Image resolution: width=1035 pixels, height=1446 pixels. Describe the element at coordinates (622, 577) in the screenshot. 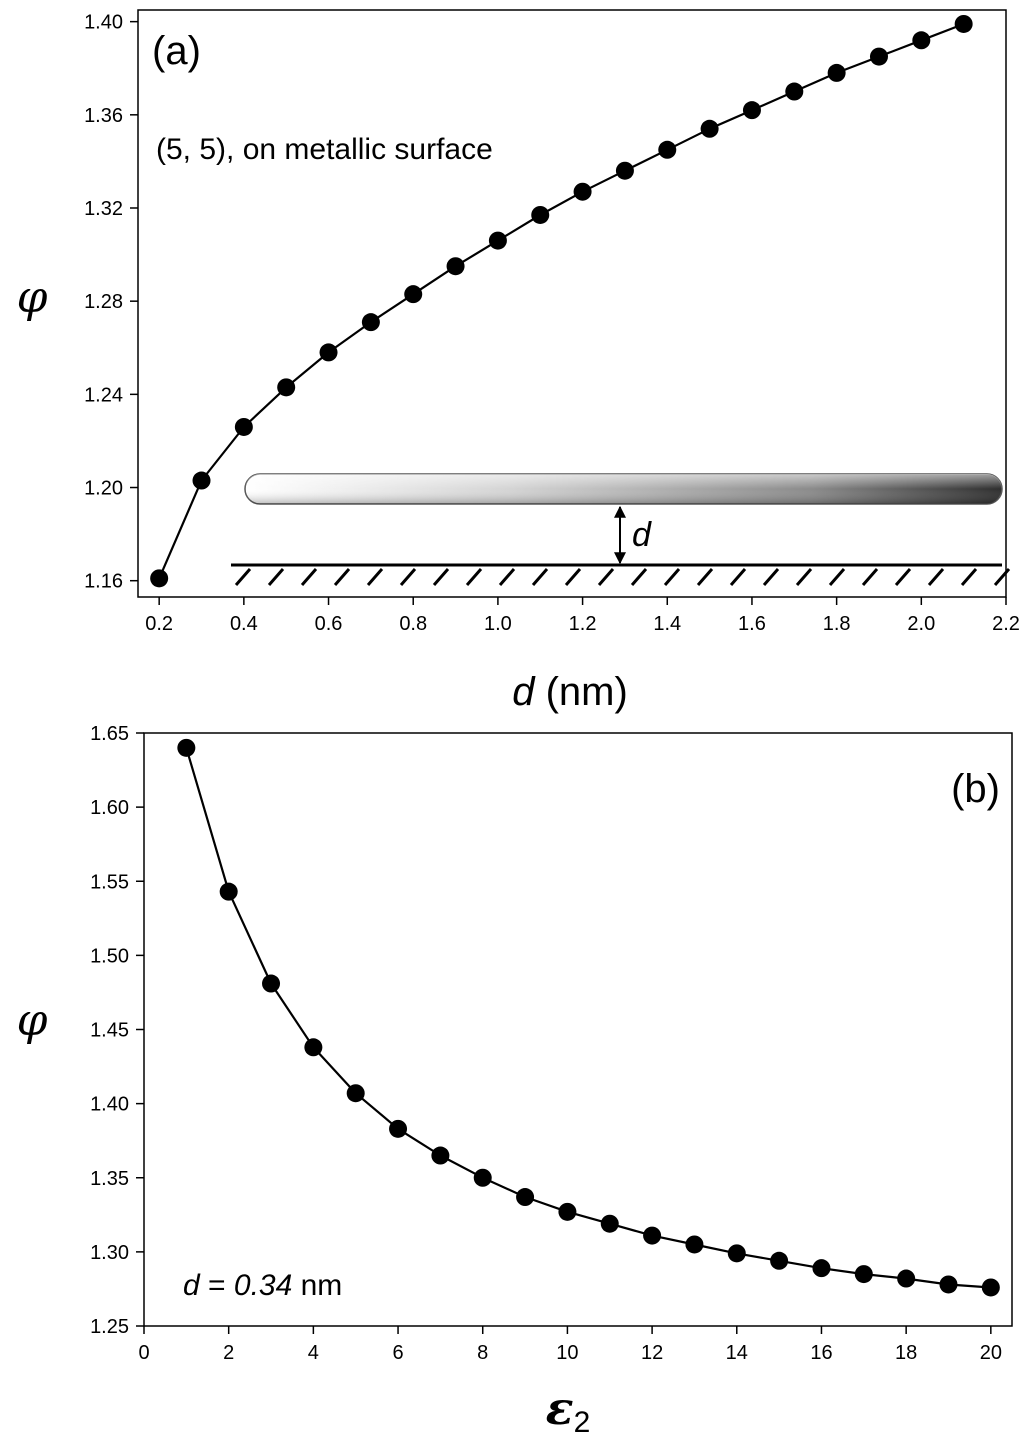

I see `surface-hatching` at that location.